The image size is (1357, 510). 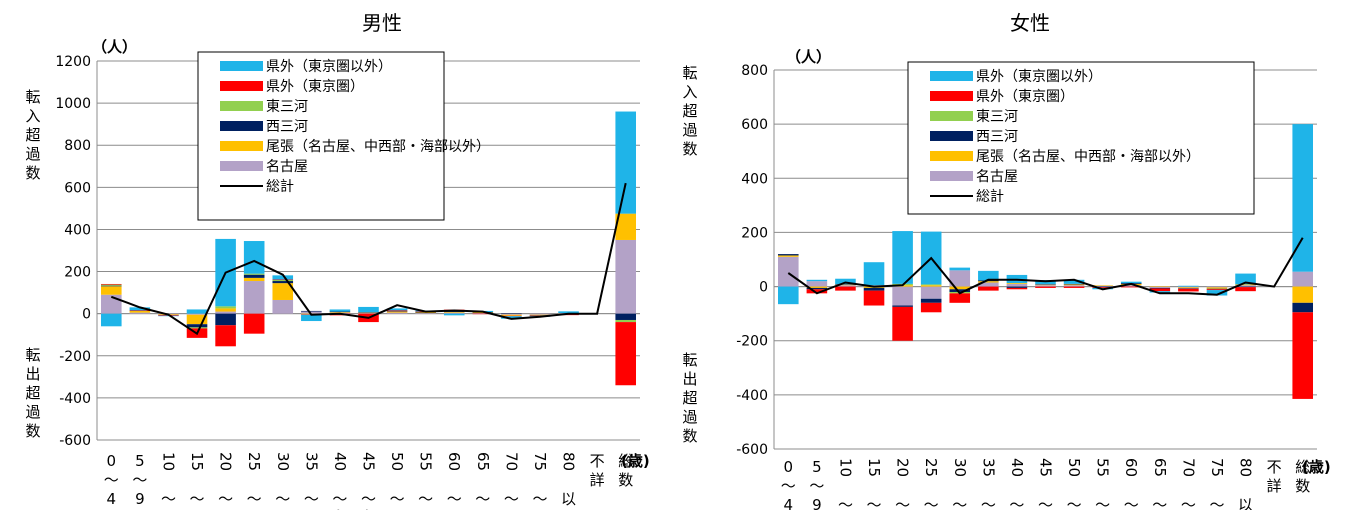 What do you see at coordinates (1088, 157) in the screenshot?
I see `legend-label: 尾張（名古屋、中西部・海部以外）` at bounding box center [1088, 157].